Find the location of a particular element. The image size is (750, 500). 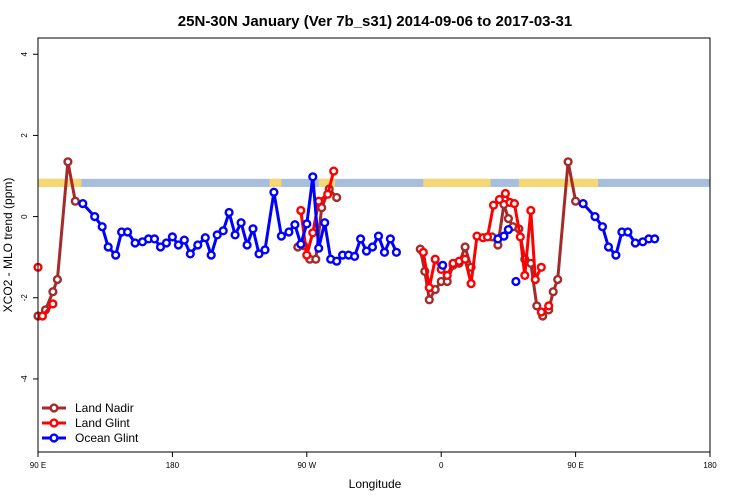

x-tick-label: 0 is located at coordinates (441, 465).